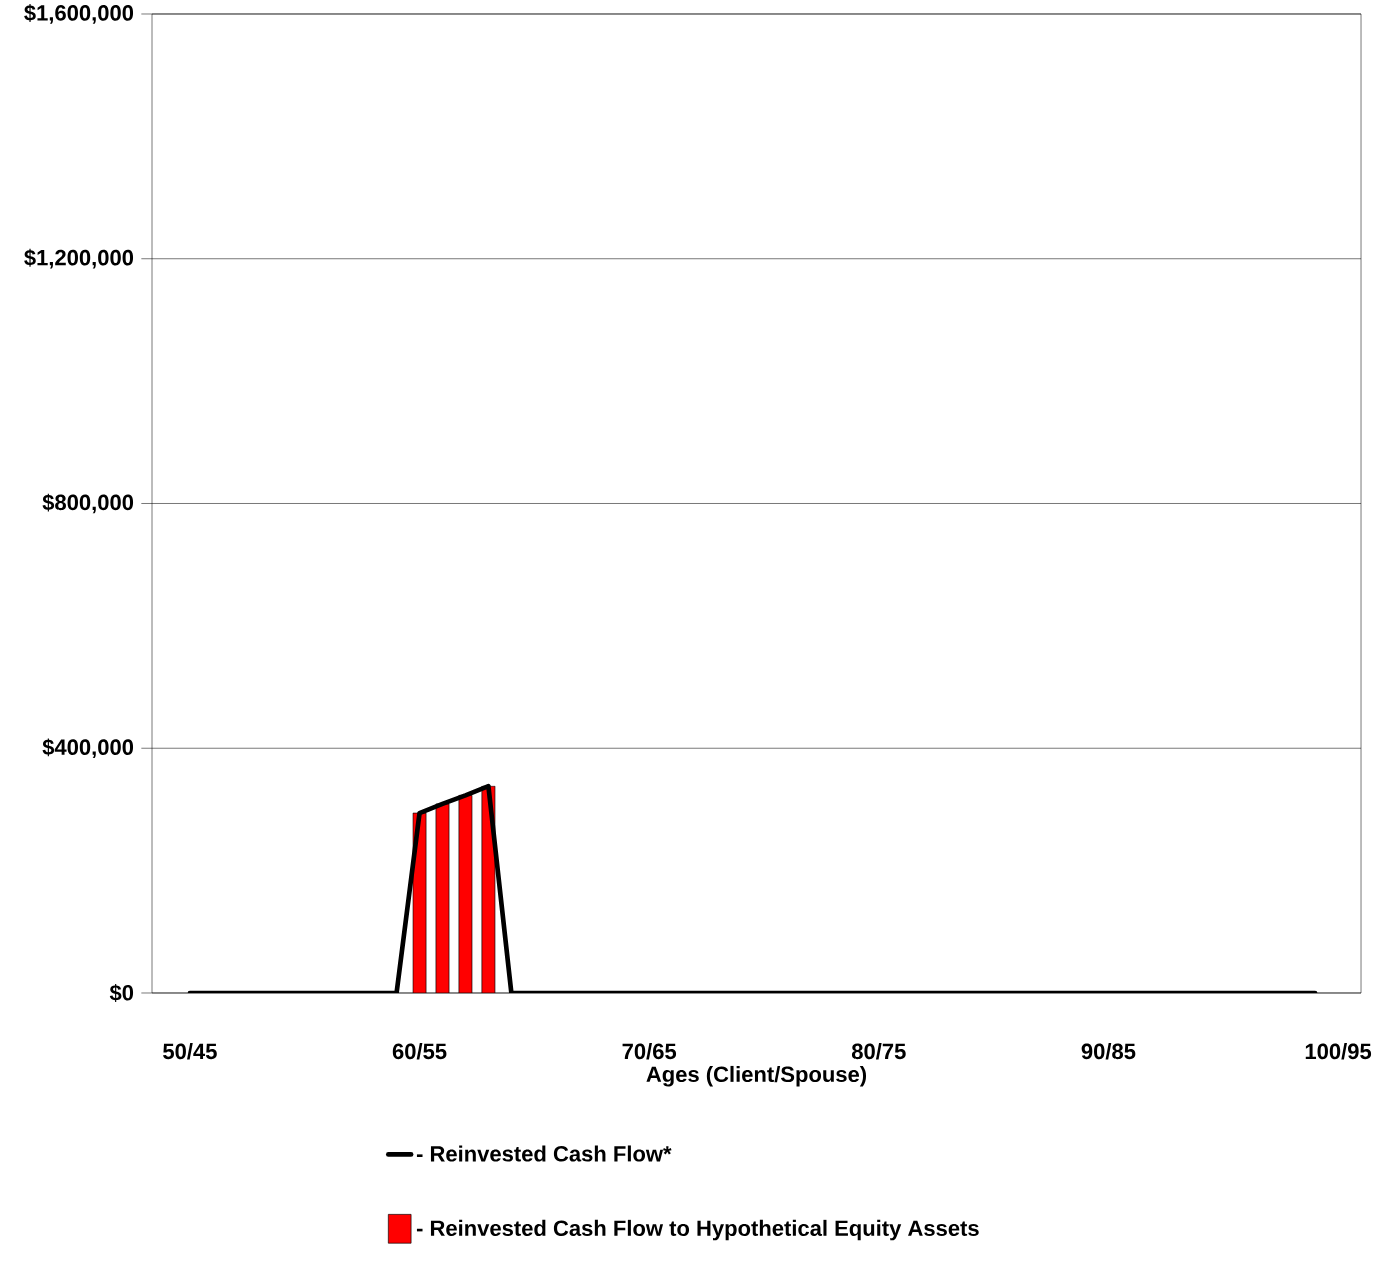 The width and height of the screenshot is (1387, 1261). Describe the element at coordinates (1108, 1051) in the screenshot. I see `x-tick-label: 90/85` at that location.